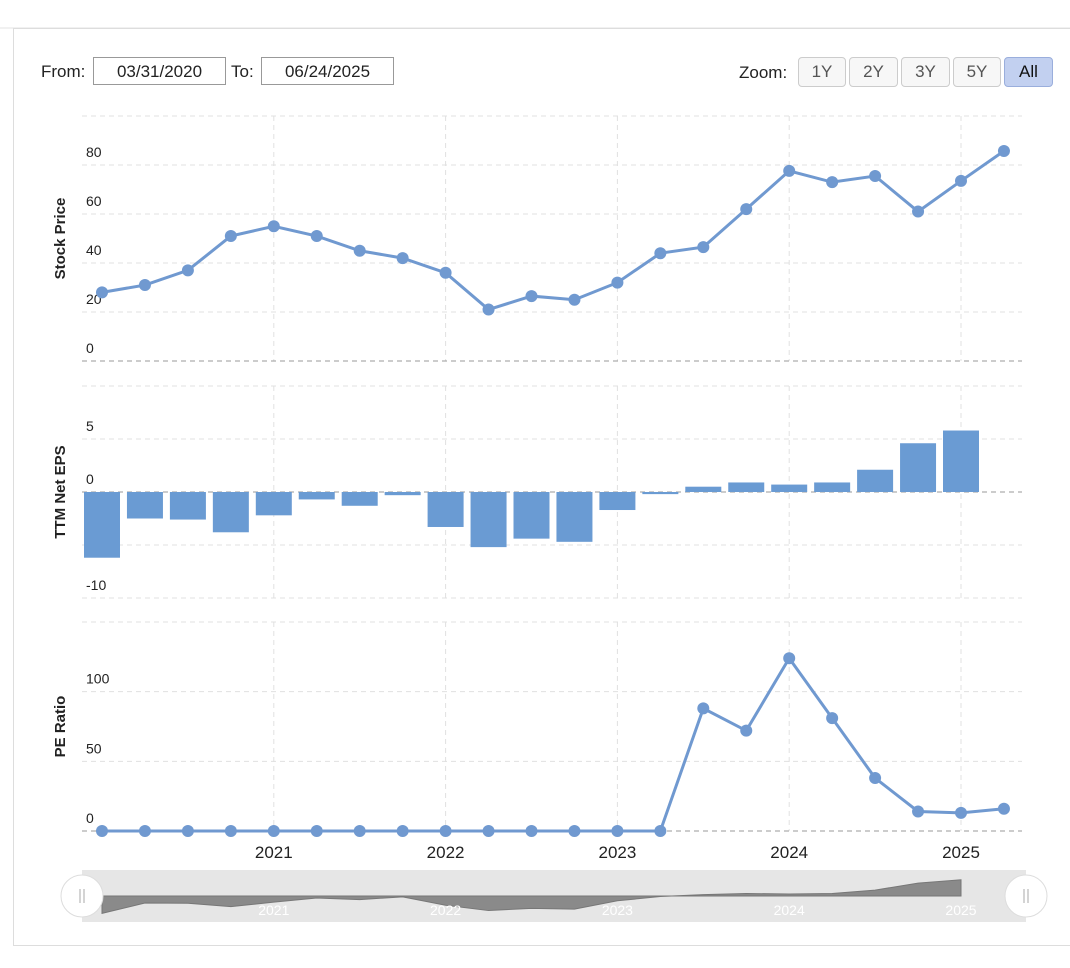 Image resolution: width=1070 pixels, height=968 pixels. I want to click on y-tick-label: 40, so click(94, 250).